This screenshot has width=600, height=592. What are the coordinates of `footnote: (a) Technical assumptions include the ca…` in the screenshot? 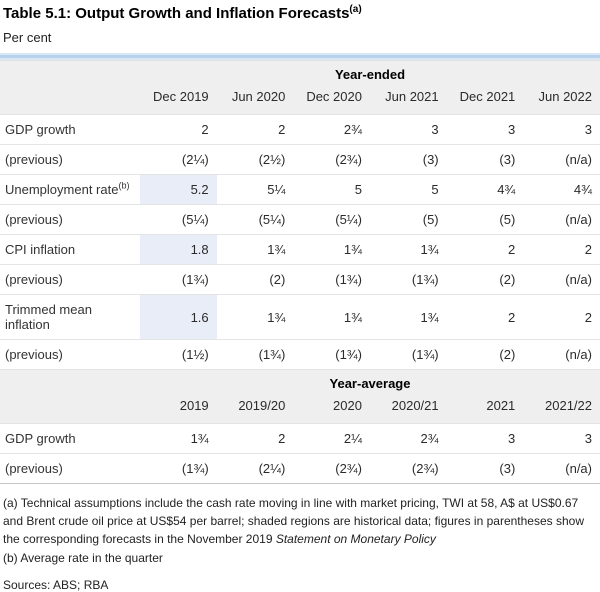 It's located at (298, 521).